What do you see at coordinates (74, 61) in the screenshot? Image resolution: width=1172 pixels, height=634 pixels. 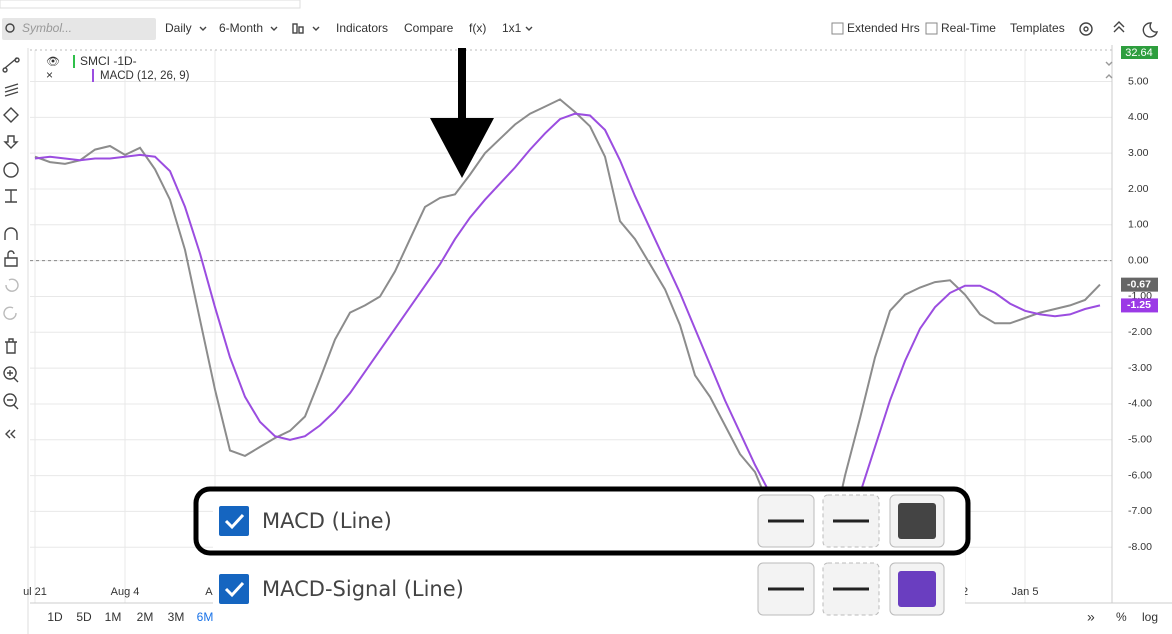 I see `symbol-color` at bounding box center [74, 61].